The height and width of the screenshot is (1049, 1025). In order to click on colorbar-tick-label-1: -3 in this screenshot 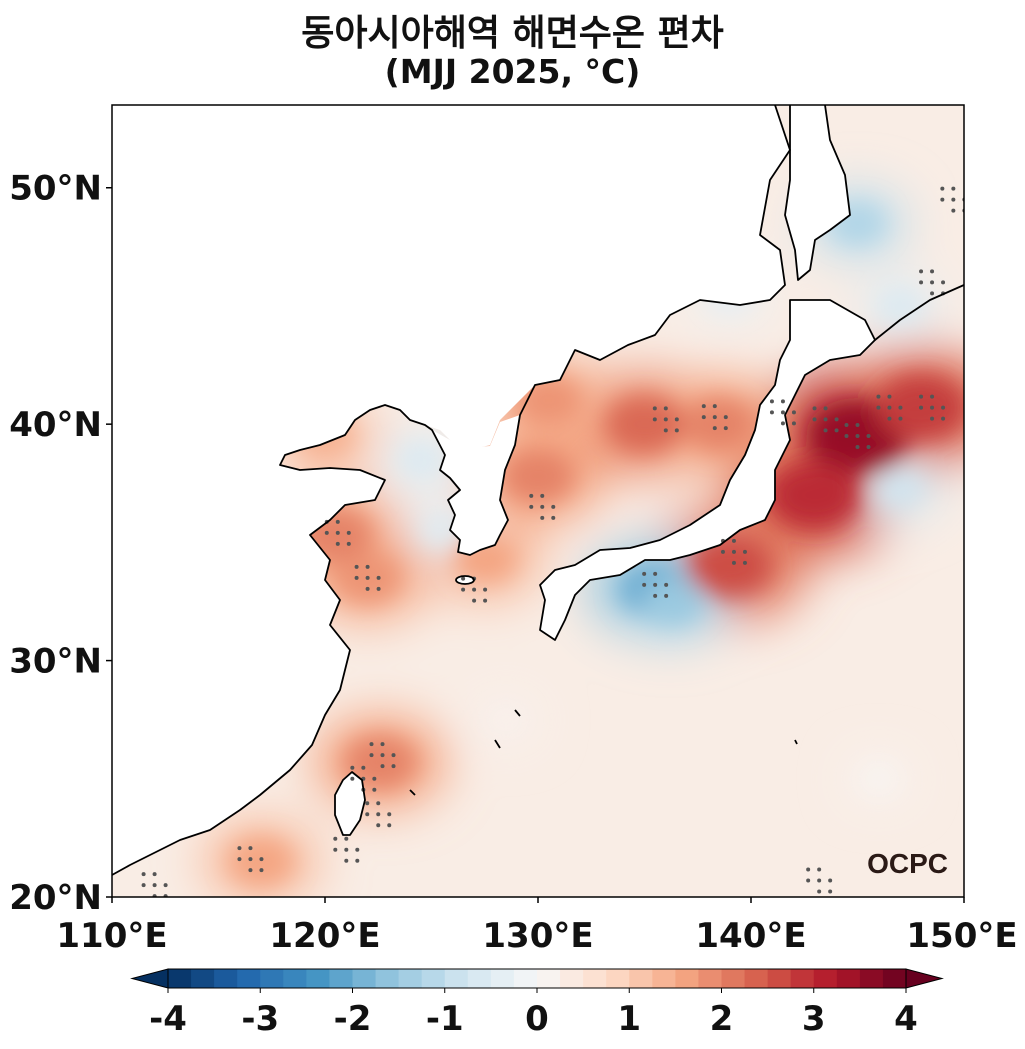, I will do `click(260, 1019)`.